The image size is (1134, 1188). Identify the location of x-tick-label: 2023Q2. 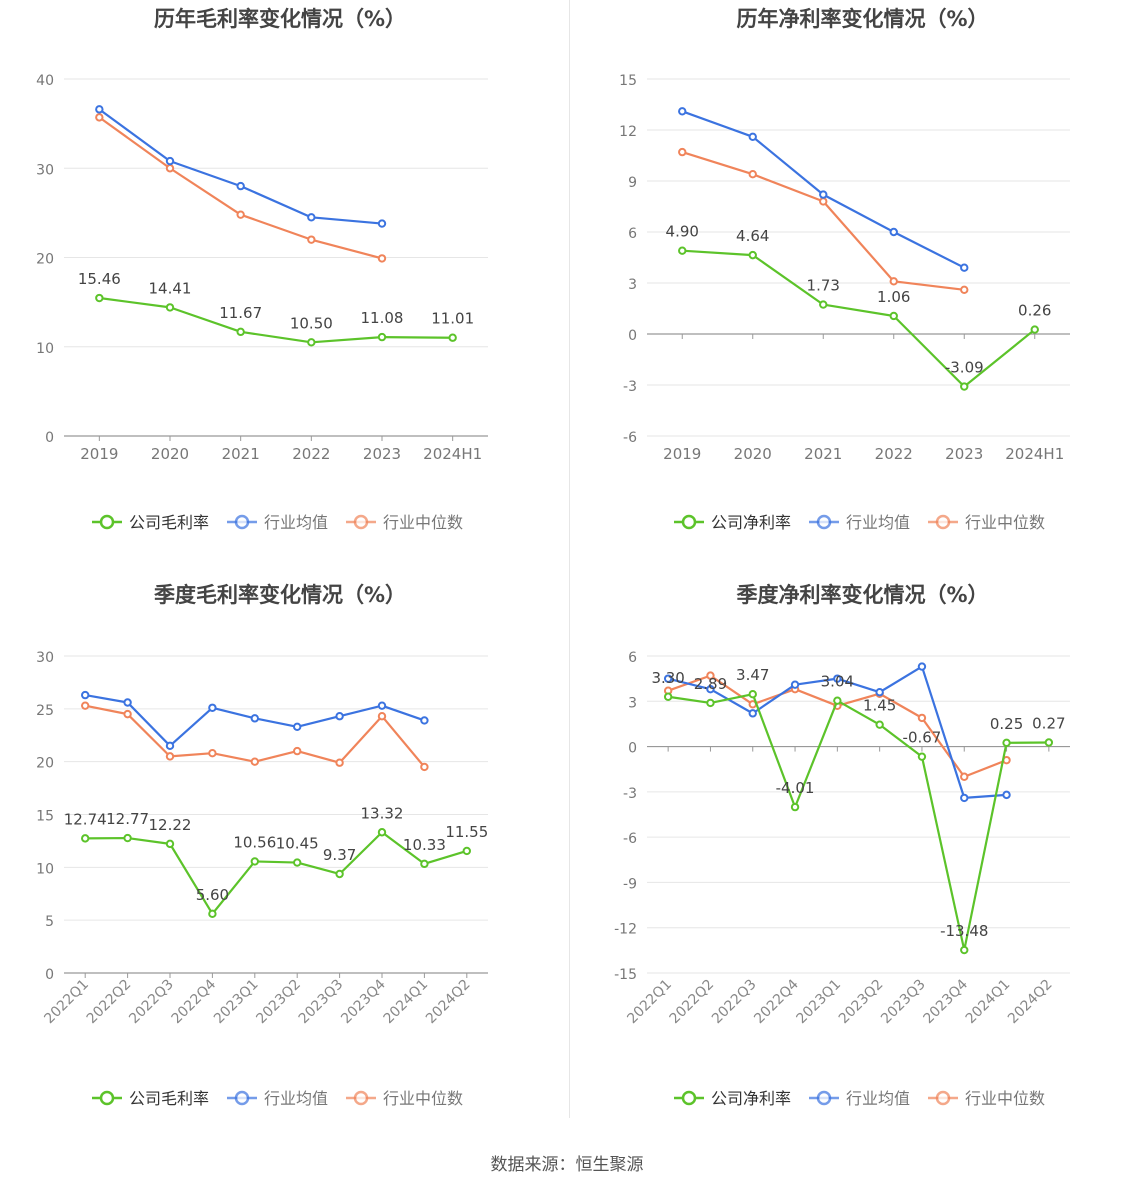
(861, 1002).